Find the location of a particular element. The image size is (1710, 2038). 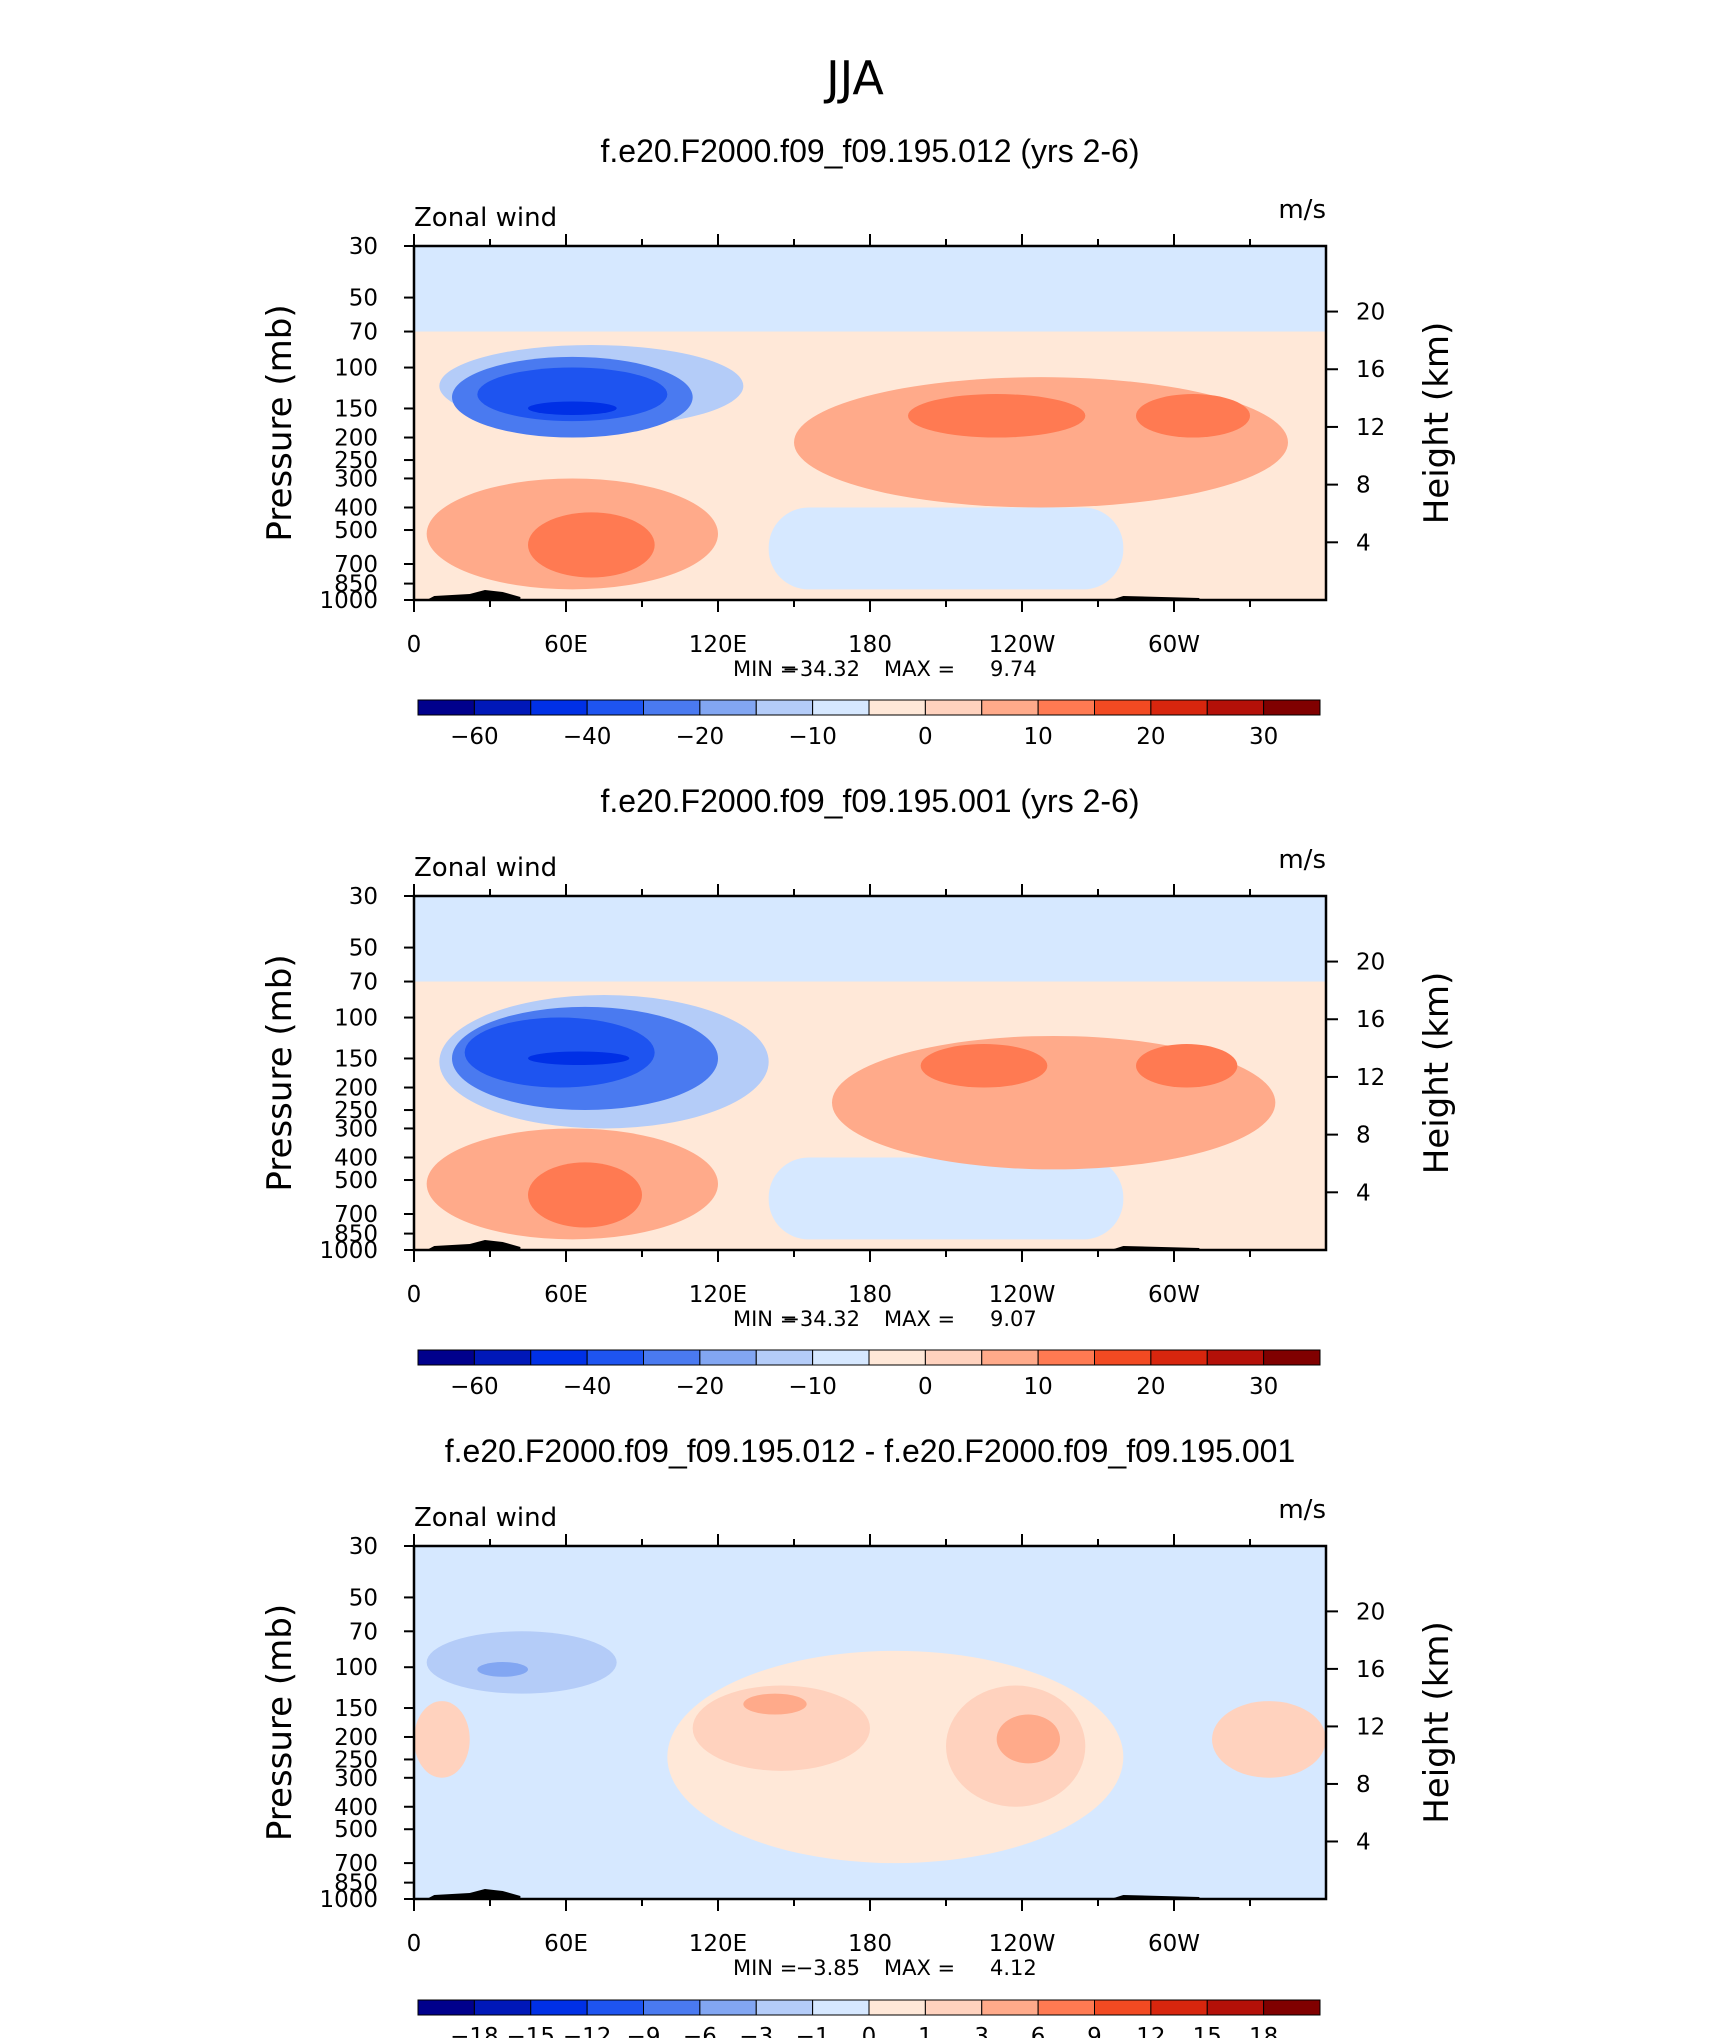

y-tick-label: 150 is located at coordinates (356, 1059).